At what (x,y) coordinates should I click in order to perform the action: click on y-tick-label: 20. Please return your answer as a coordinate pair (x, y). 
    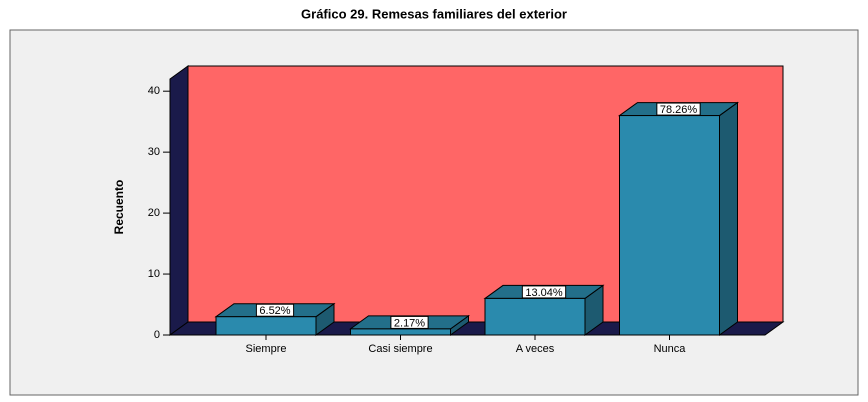
    Looking at the image, I should click on (154, 213).